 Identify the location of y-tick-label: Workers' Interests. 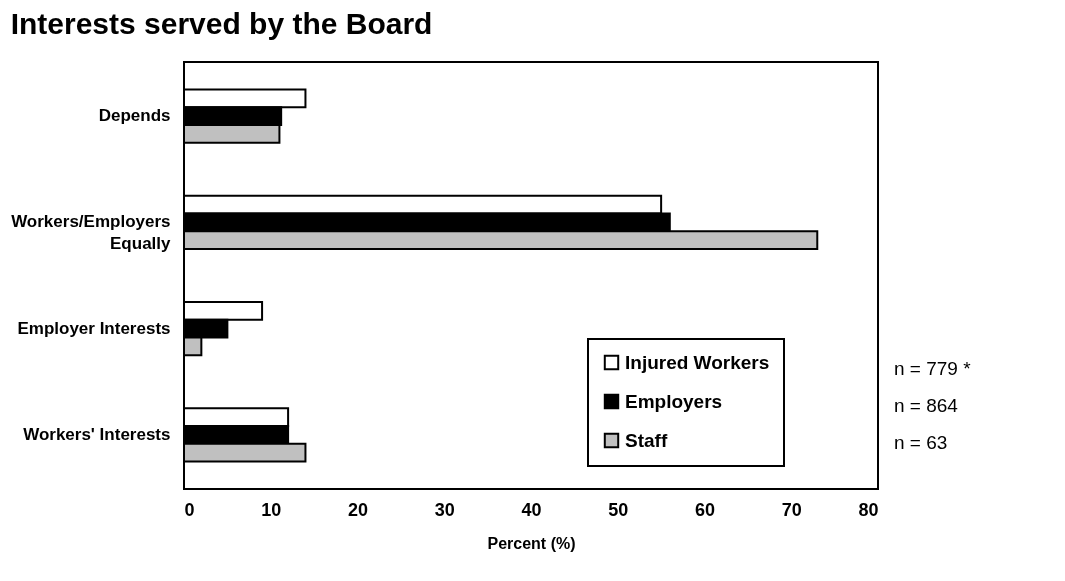
(97, 434).